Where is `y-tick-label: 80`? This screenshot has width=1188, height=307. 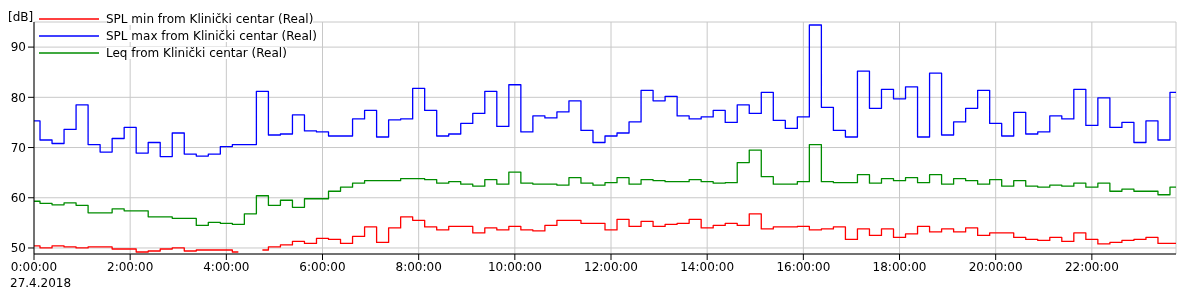
y-tick-label: 80 is located at coordinates (18, 97).